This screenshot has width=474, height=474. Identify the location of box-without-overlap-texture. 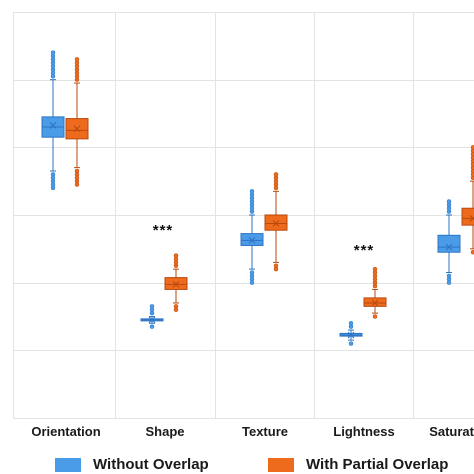
(252, 237).